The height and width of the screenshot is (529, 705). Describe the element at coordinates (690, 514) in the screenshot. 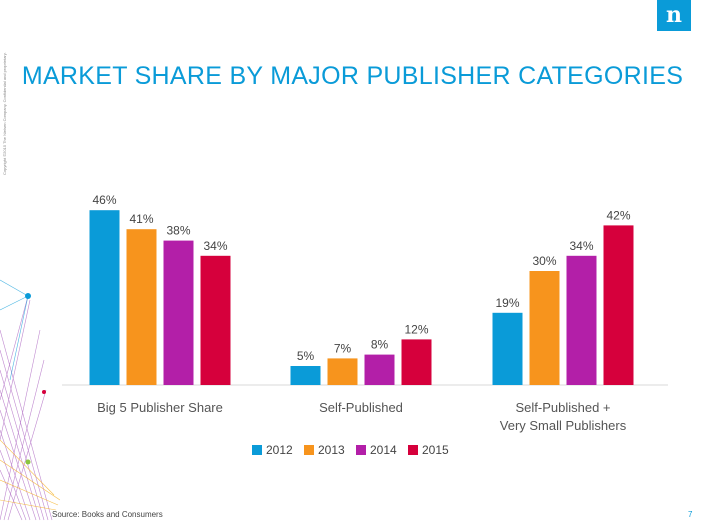

I see `page-number: 7` at that location.